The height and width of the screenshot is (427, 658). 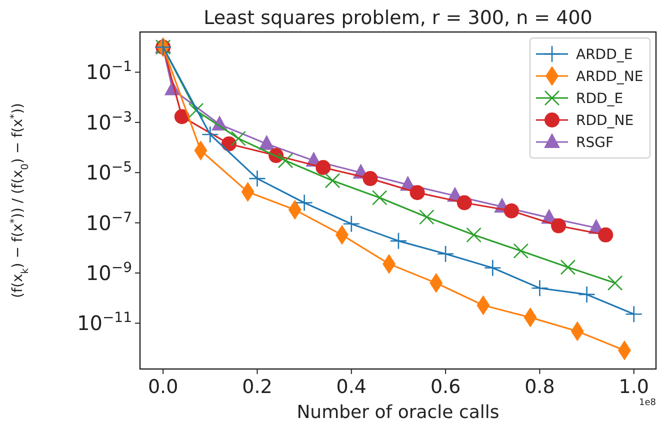 I want to click on x-tick-label: 1.0, so click(x=633, y=387).